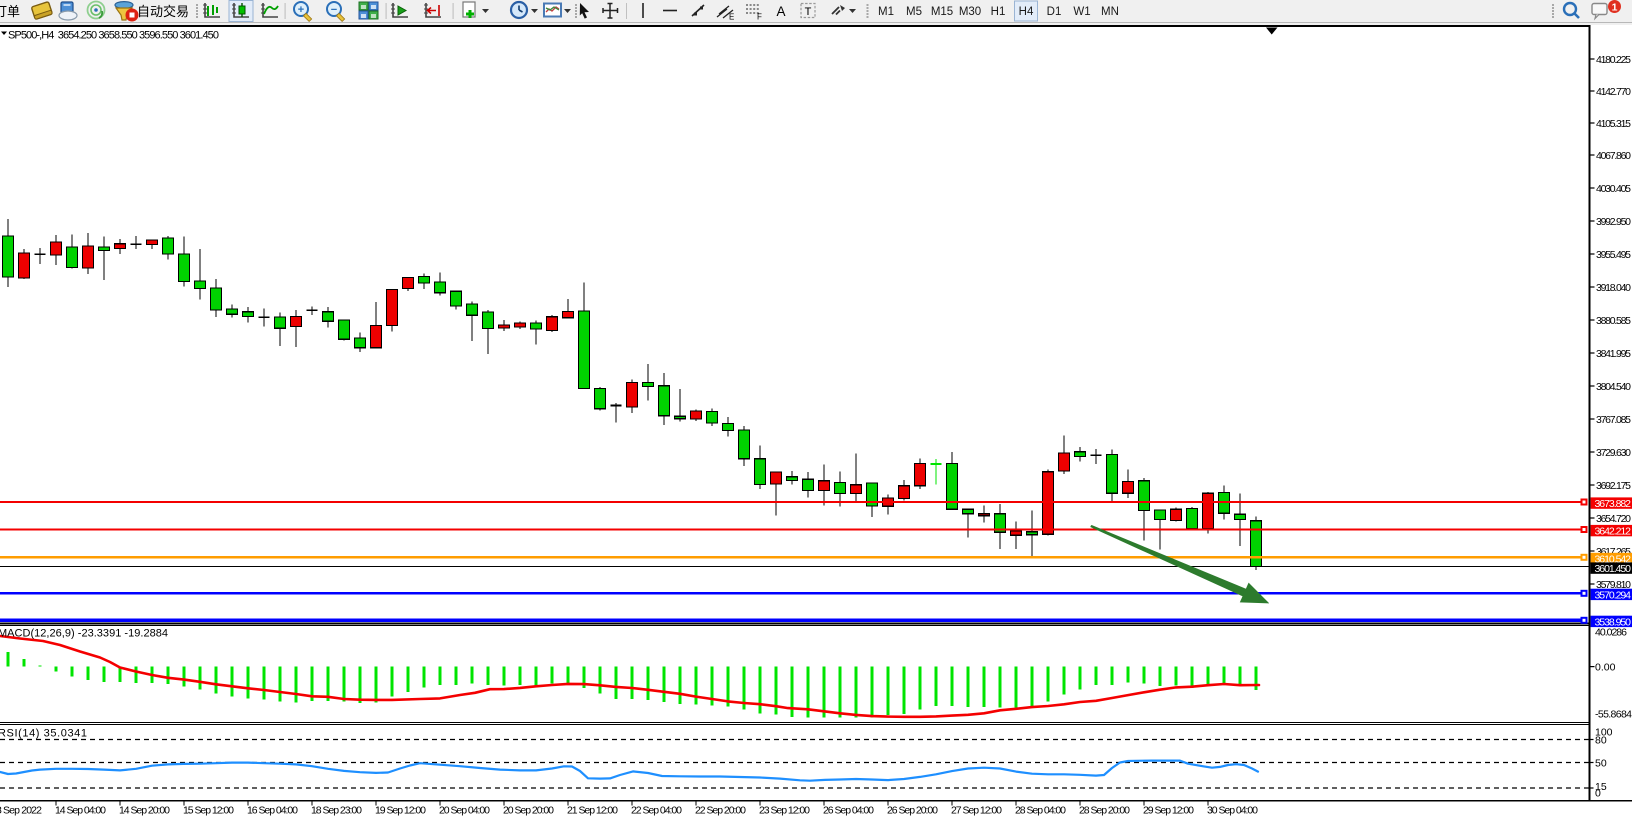 The height and width of the screenshot is (817, 1632). What do you see at coordinates (720, 811) in the screenshot?
I see `svg-text: 22 Sep 20:00` at bounding box center [720, 811].